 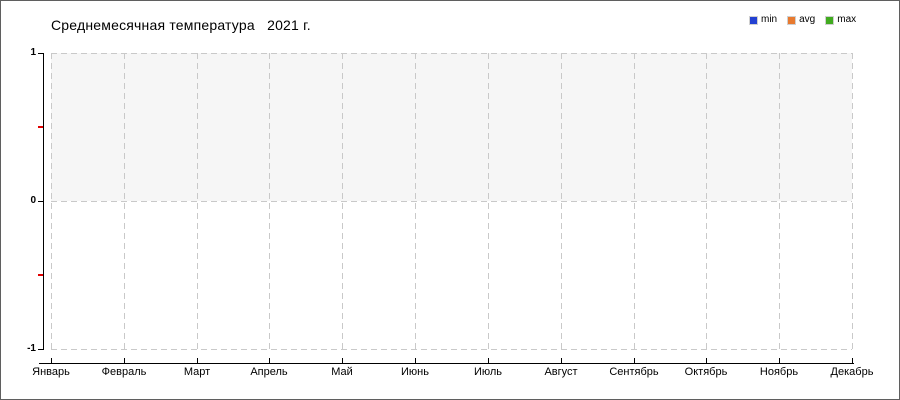 I want to click on y-axis-label: 1, so click(x=33, y=52).